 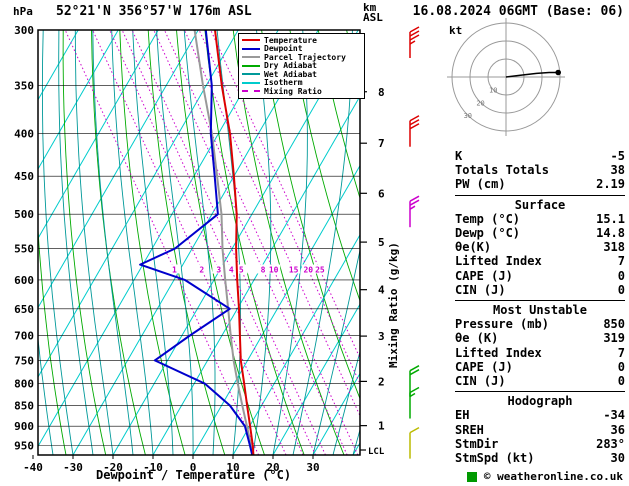 What do you see at coordinates (24, 214) in the screenshot?
I see `pressure-tick-label: 500` at bounding box center [24, 214].